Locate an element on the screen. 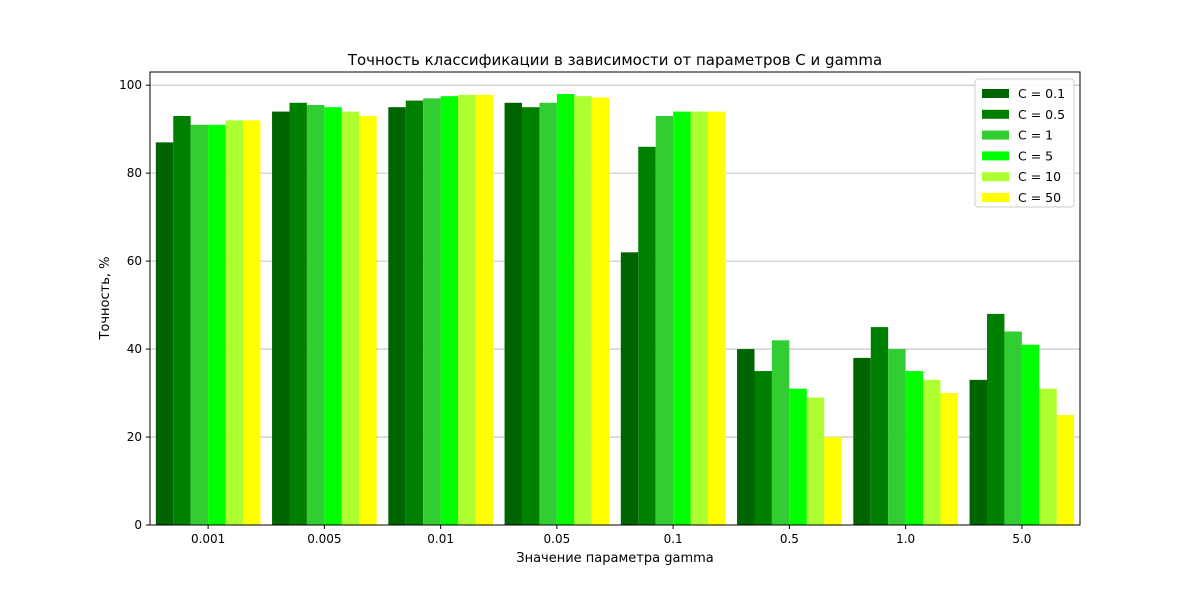 The width and height of the screenshot is (1200, 600). legend-label-1: C = 0.5 is located at coordinates (1041, 114).